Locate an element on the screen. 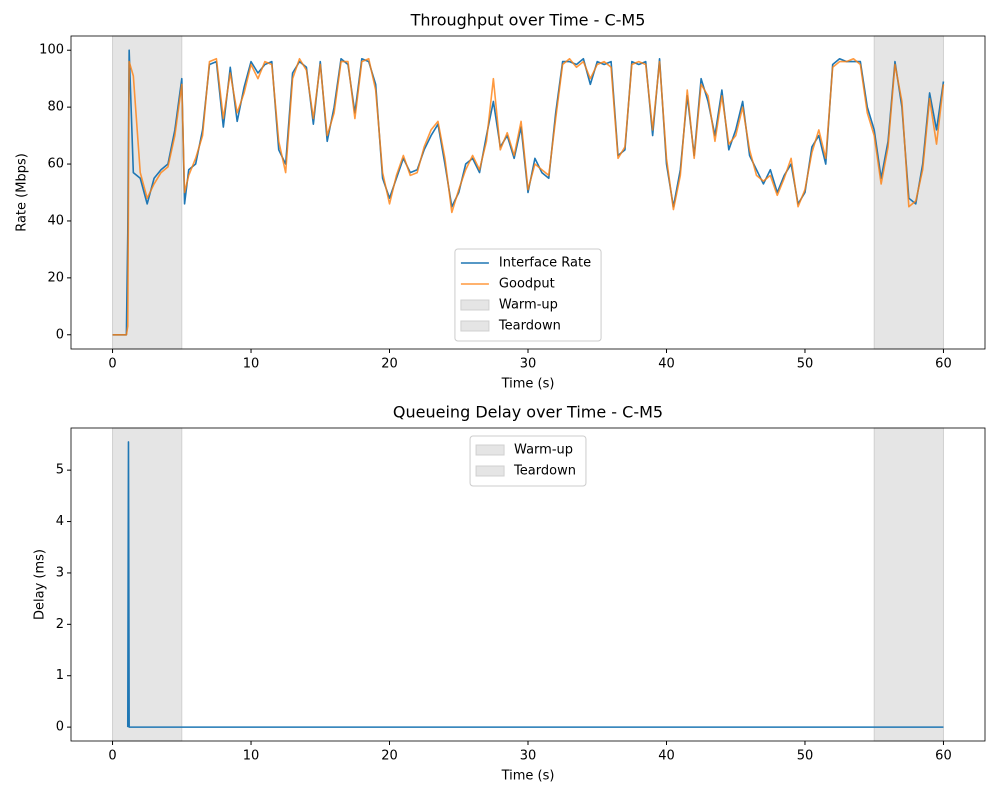 The image size is (1000, 800). y-tick-label: 20 is located at coordinates (55, 277).